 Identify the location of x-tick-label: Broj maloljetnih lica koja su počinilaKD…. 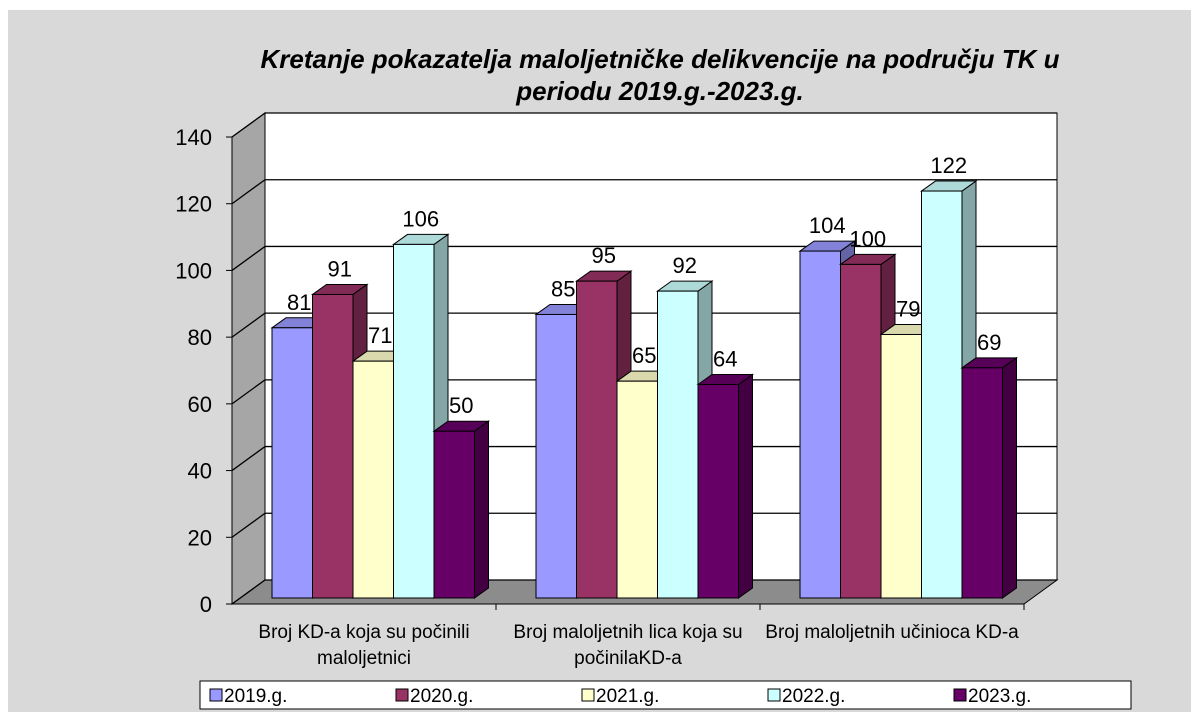
(628, 645).